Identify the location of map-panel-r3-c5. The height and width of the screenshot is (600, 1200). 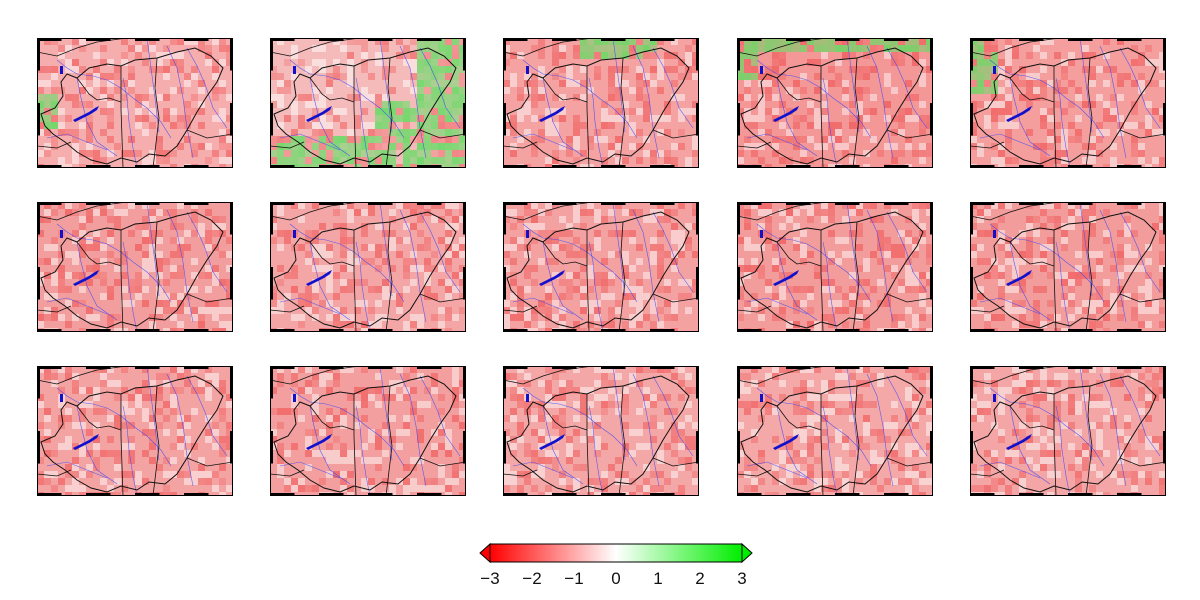
(1068, 431).